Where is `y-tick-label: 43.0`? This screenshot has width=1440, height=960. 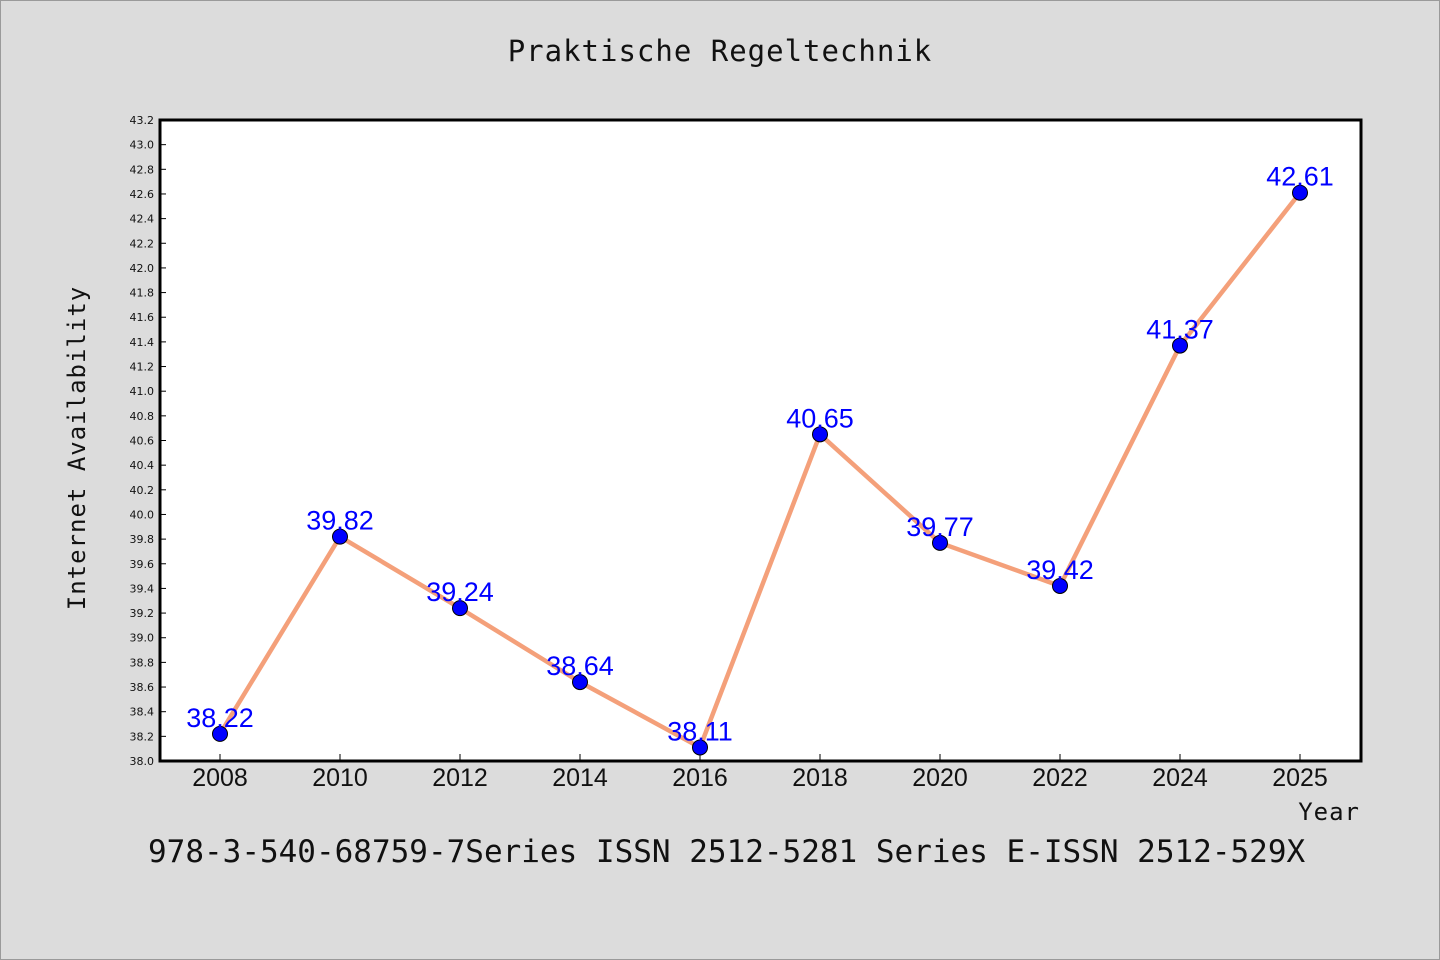
y-tick-label: 43.0 is located at coordinates (142, 145).